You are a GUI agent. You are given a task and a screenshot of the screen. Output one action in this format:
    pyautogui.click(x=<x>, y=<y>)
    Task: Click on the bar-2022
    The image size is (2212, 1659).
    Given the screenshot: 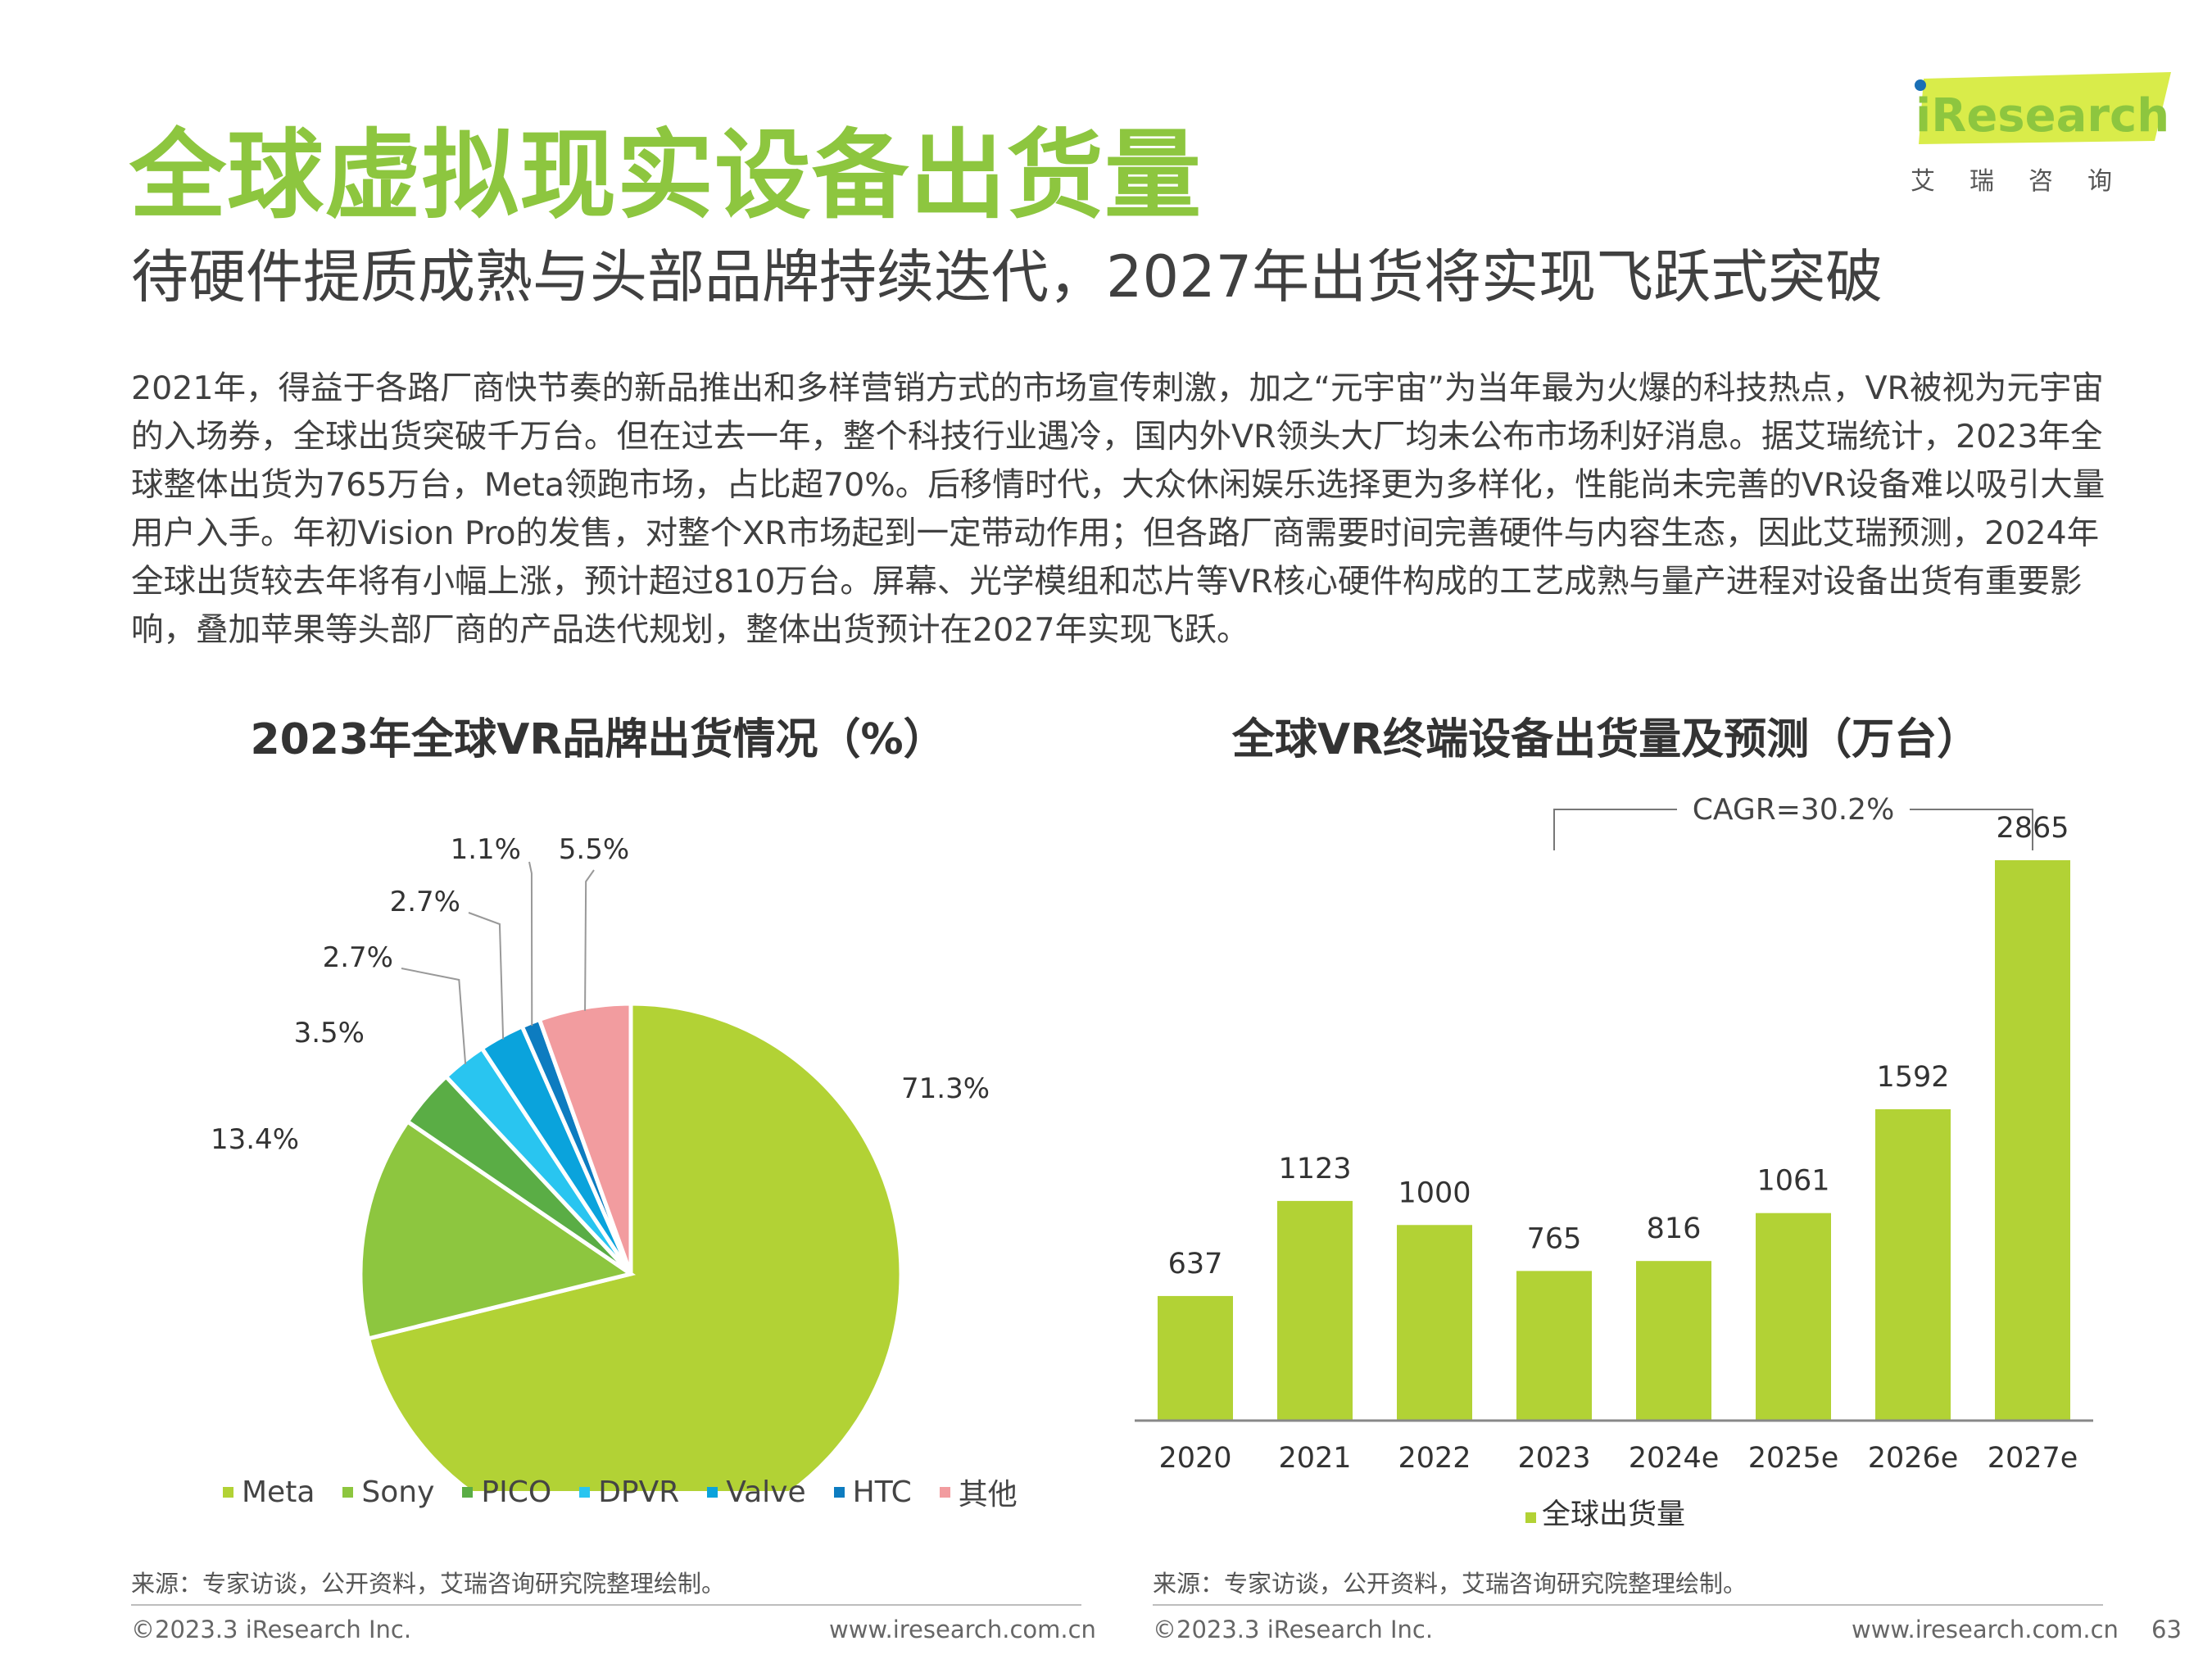 What is the action you would take?
    pyautogui.click(x=1434, y=1323)
    